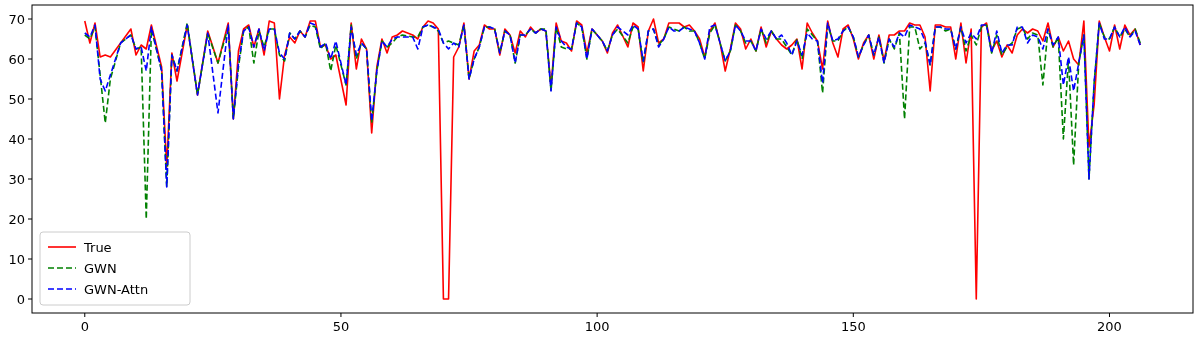 The width and height of the screenshot is (1200, 342). I want to click on y-tick-label: 70, so click(16, 19).